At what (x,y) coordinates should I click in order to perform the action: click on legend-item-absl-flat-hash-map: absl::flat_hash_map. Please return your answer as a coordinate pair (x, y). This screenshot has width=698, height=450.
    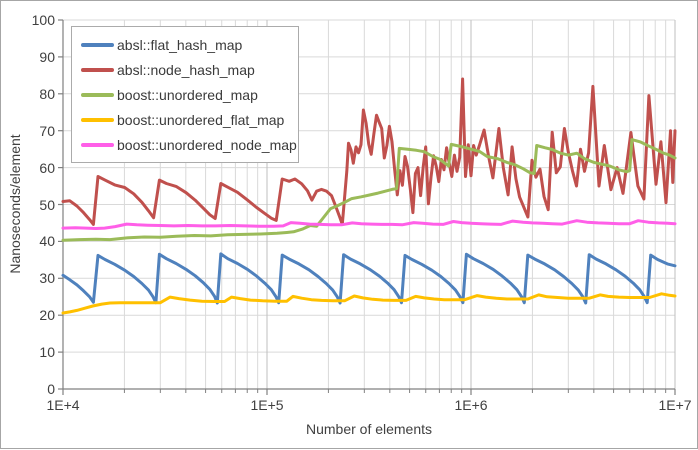
    Looking at the image, I should click on (187, 45).